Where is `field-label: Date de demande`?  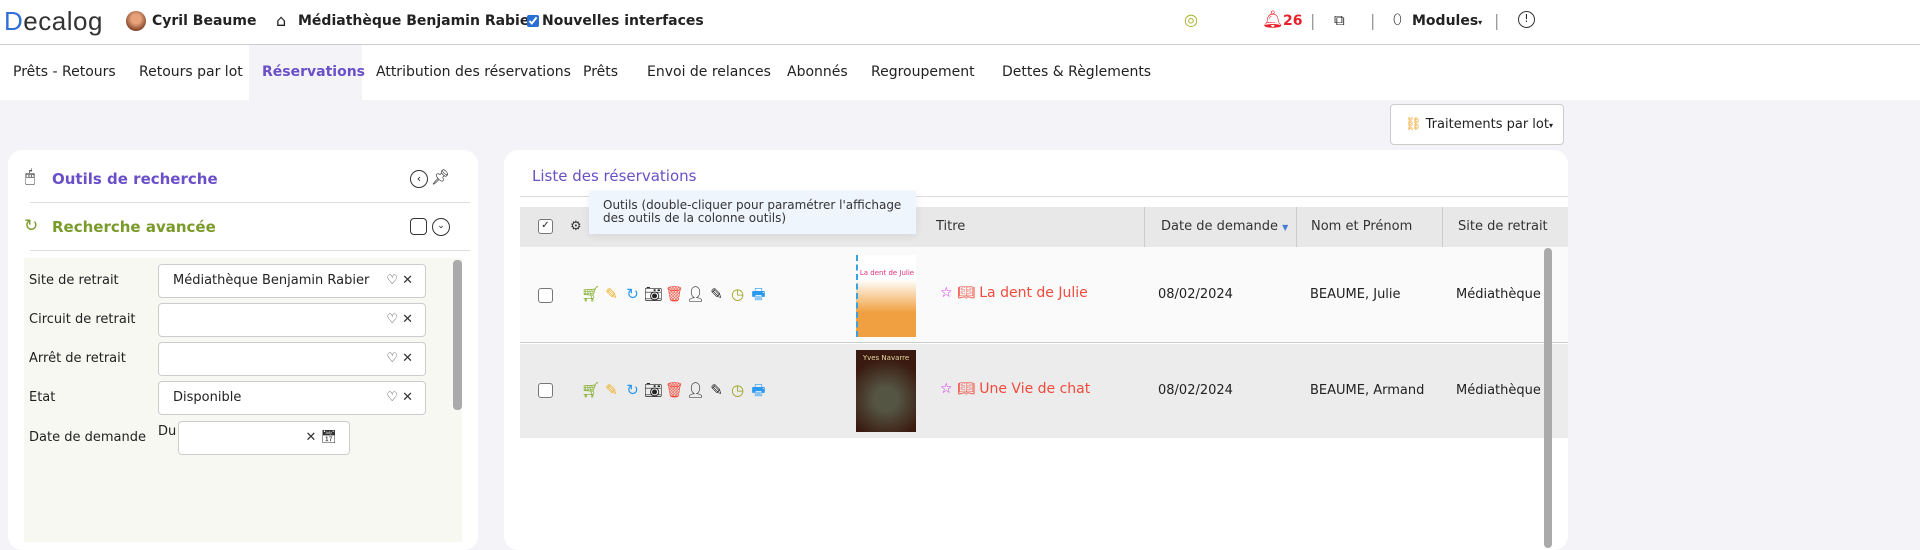
field-label: Date de demande is located at coordinates (87, 437).